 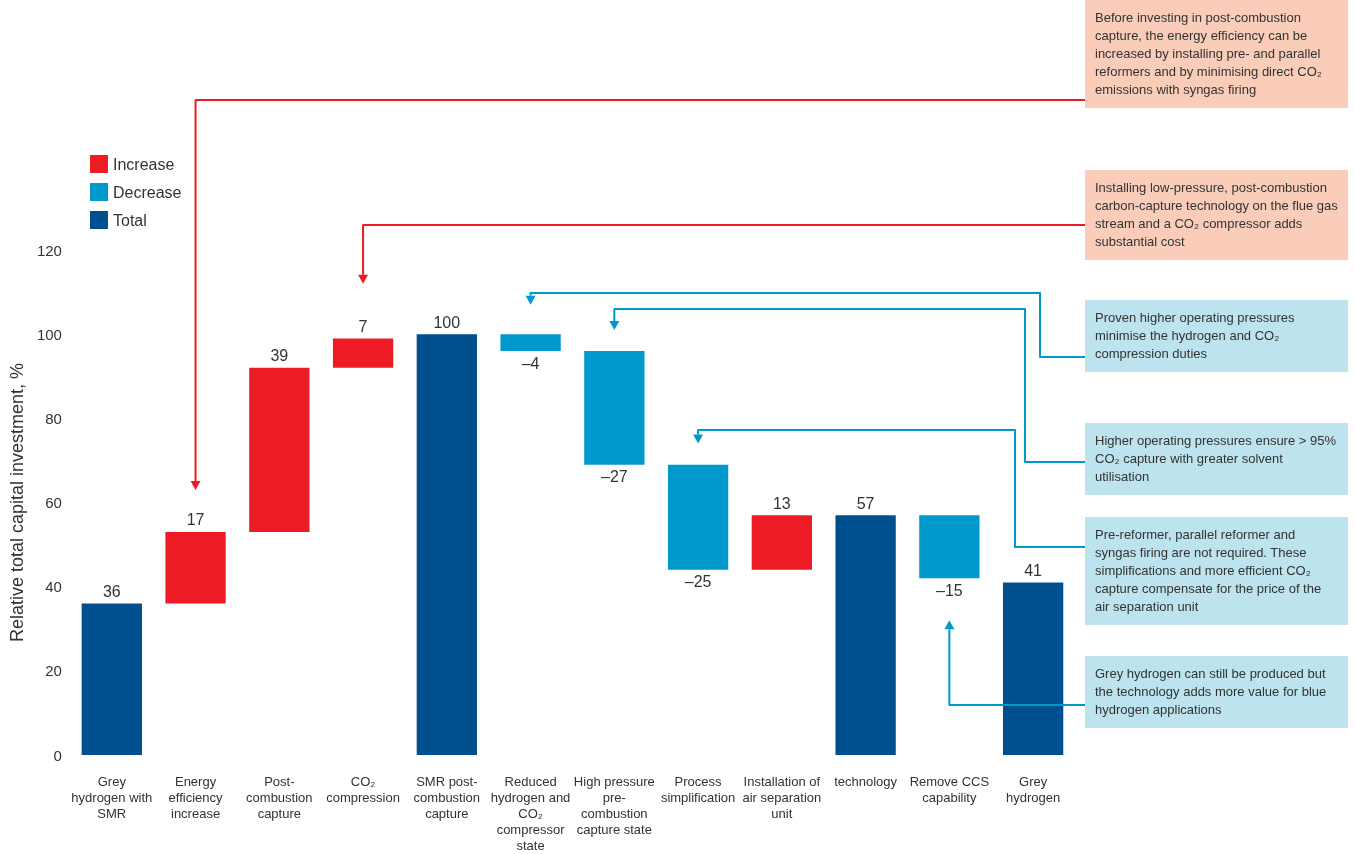 What do you see at coordinates (49, 250) in the screenshot?
I see `y-tick-label: 120` at bounding box center [49, 250].